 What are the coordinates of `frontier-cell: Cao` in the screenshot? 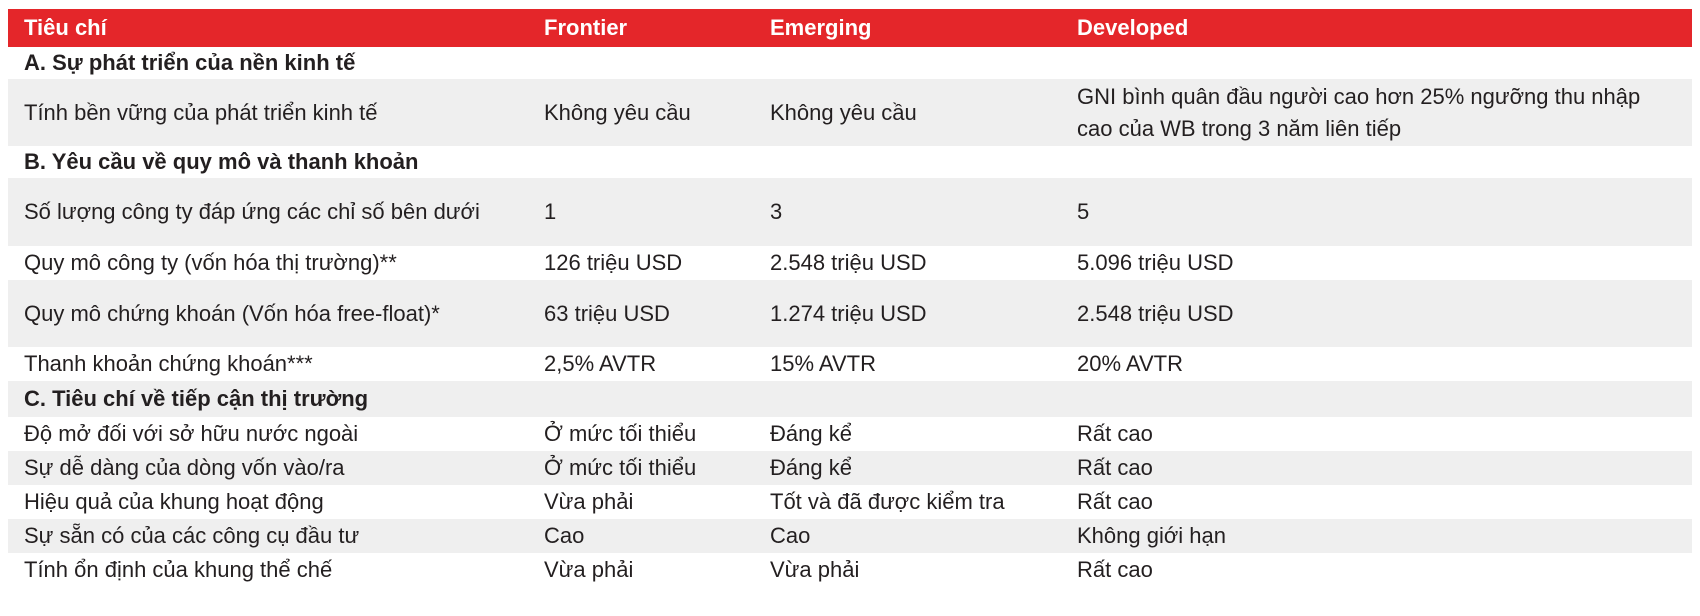 It's located at (564, 535).